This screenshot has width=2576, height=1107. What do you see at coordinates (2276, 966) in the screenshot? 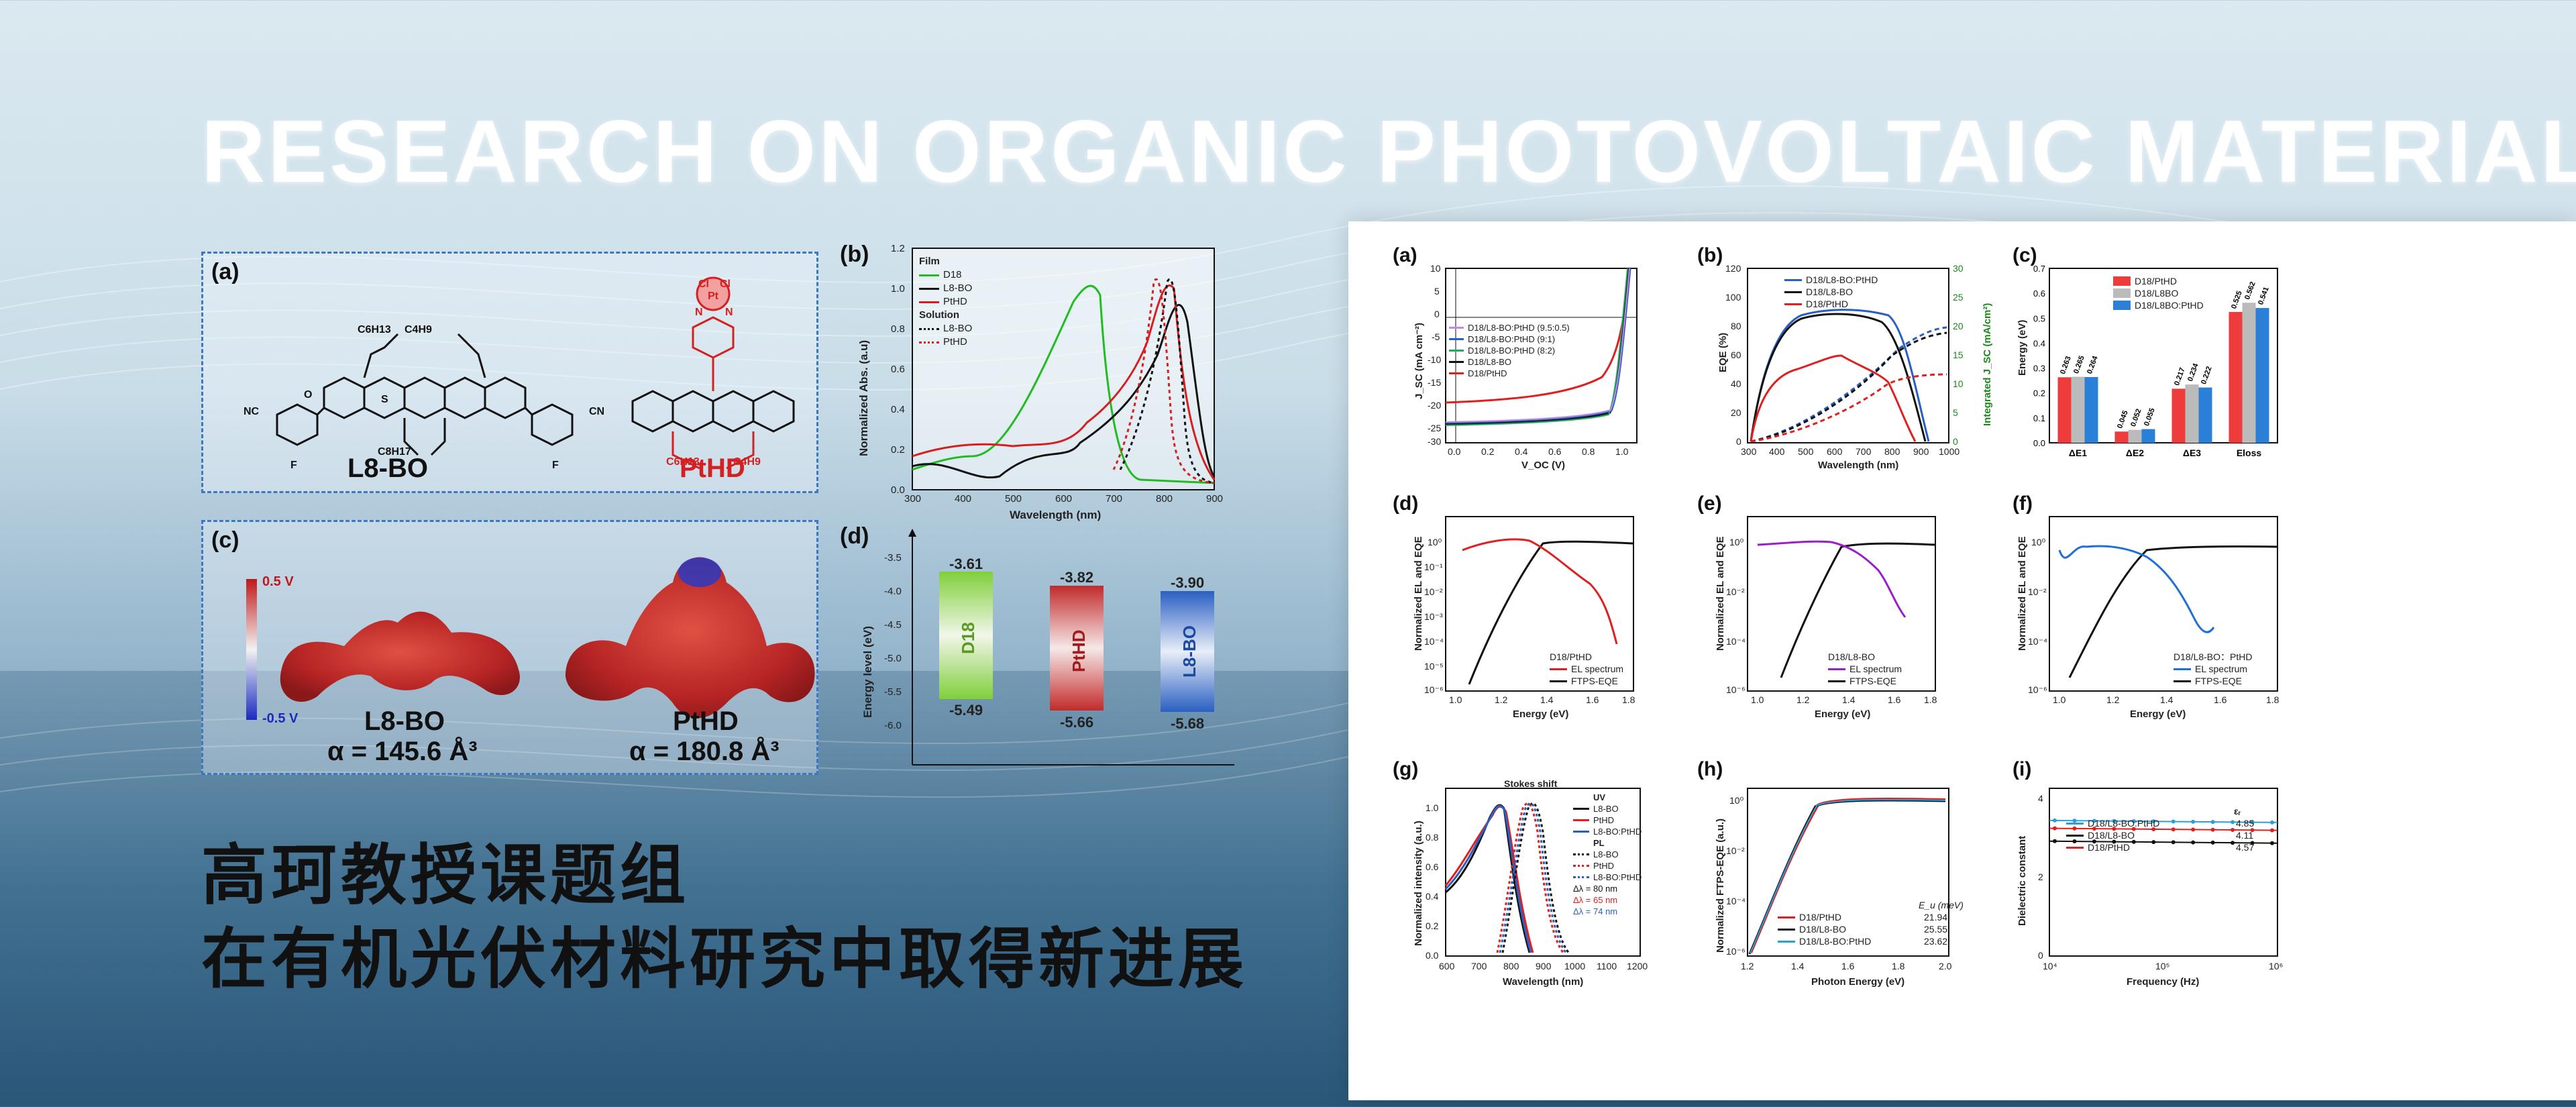
I see `i-xtick: 10⁶` at bounding box center [2276, 966].